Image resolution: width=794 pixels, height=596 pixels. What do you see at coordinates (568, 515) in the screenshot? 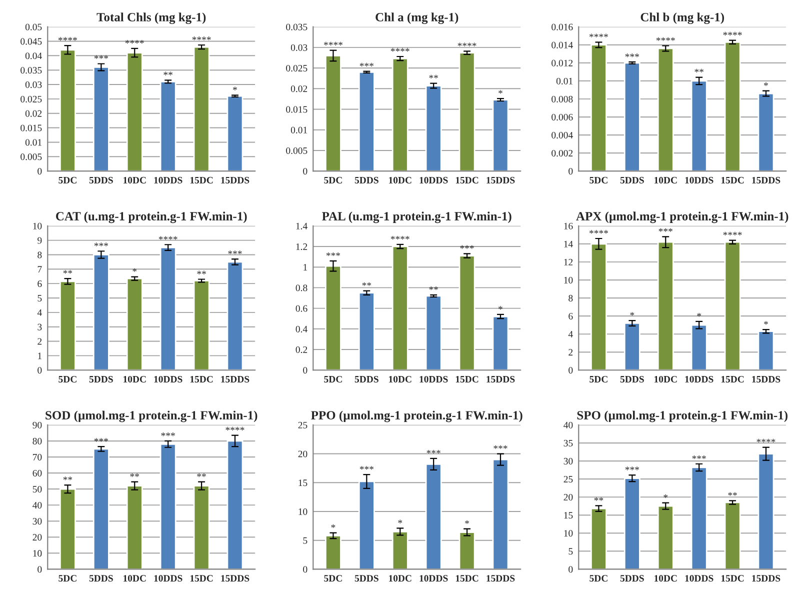
I see `y-tick-label: 15` at bounding box center [568, 515].